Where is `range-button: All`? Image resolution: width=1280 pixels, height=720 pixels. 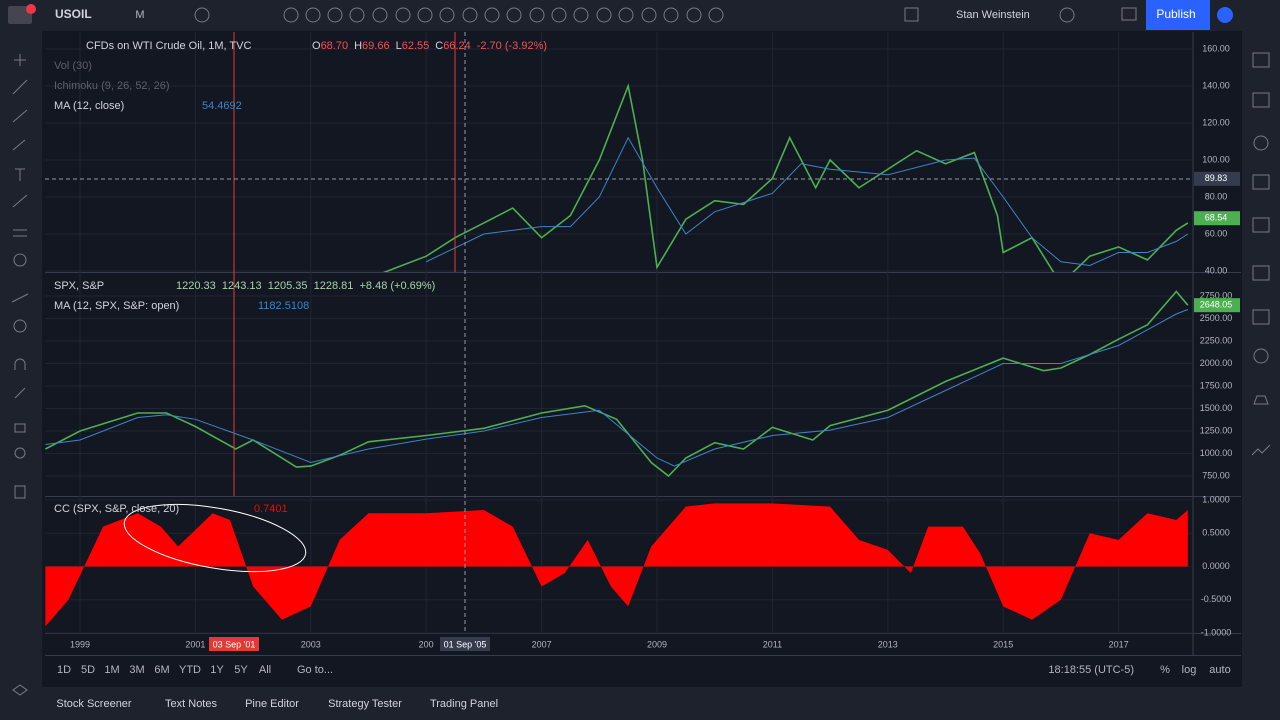
range-button: All is located at coordinates (265, 670).